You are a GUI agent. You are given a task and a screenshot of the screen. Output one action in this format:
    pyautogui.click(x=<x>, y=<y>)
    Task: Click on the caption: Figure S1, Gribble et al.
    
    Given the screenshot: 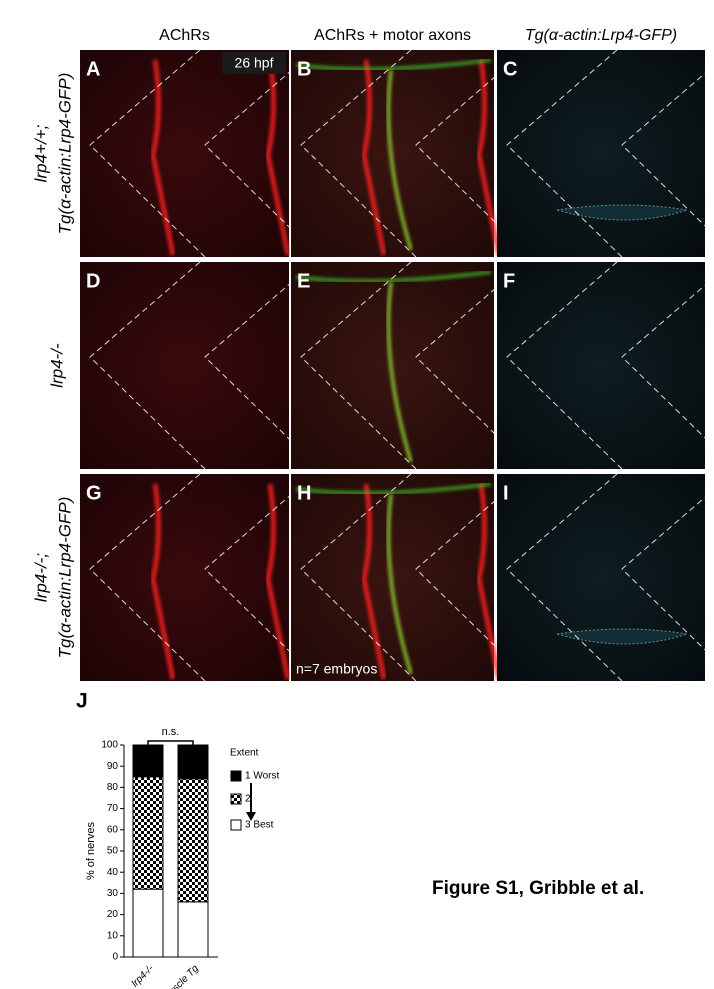 What is the action you would take?
    pyautogui.click(x=538, y=888)
    